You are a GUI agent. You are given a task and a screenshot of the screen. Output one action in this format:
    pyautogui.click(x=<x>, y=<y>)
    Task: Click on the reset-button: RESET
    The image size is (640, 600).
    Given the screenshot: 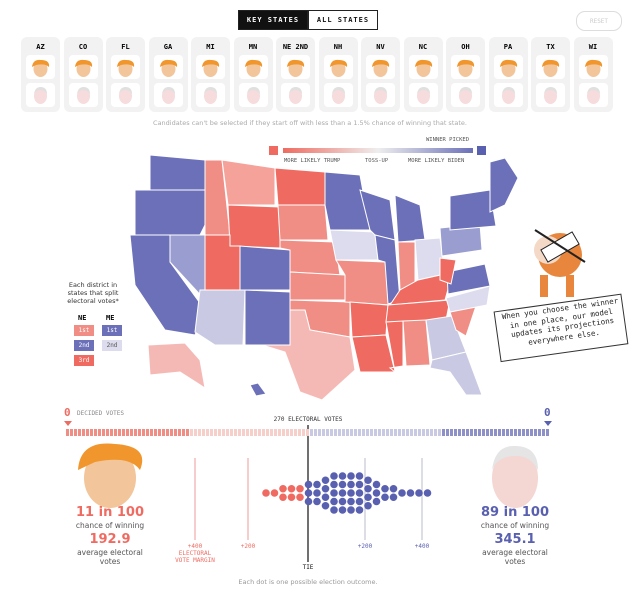 What is the action you would take?
    pyautogui.click(x=599, y=21)
    